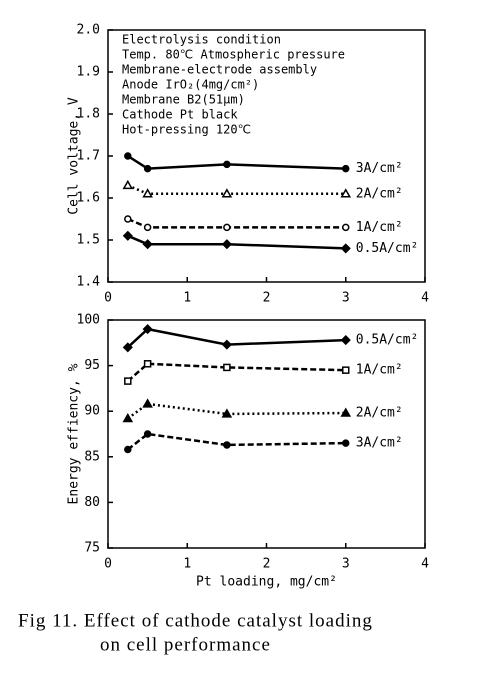  Describe the element at coordinates (266, 582) in the screenshot. I see `x-axis-label: Pt loading, mg/cm²` at that location.